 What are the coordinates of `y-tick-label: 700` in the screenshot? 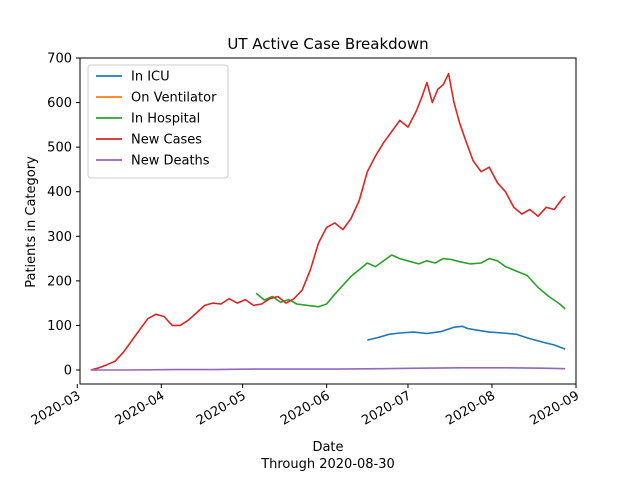 It's located at (59, 59).